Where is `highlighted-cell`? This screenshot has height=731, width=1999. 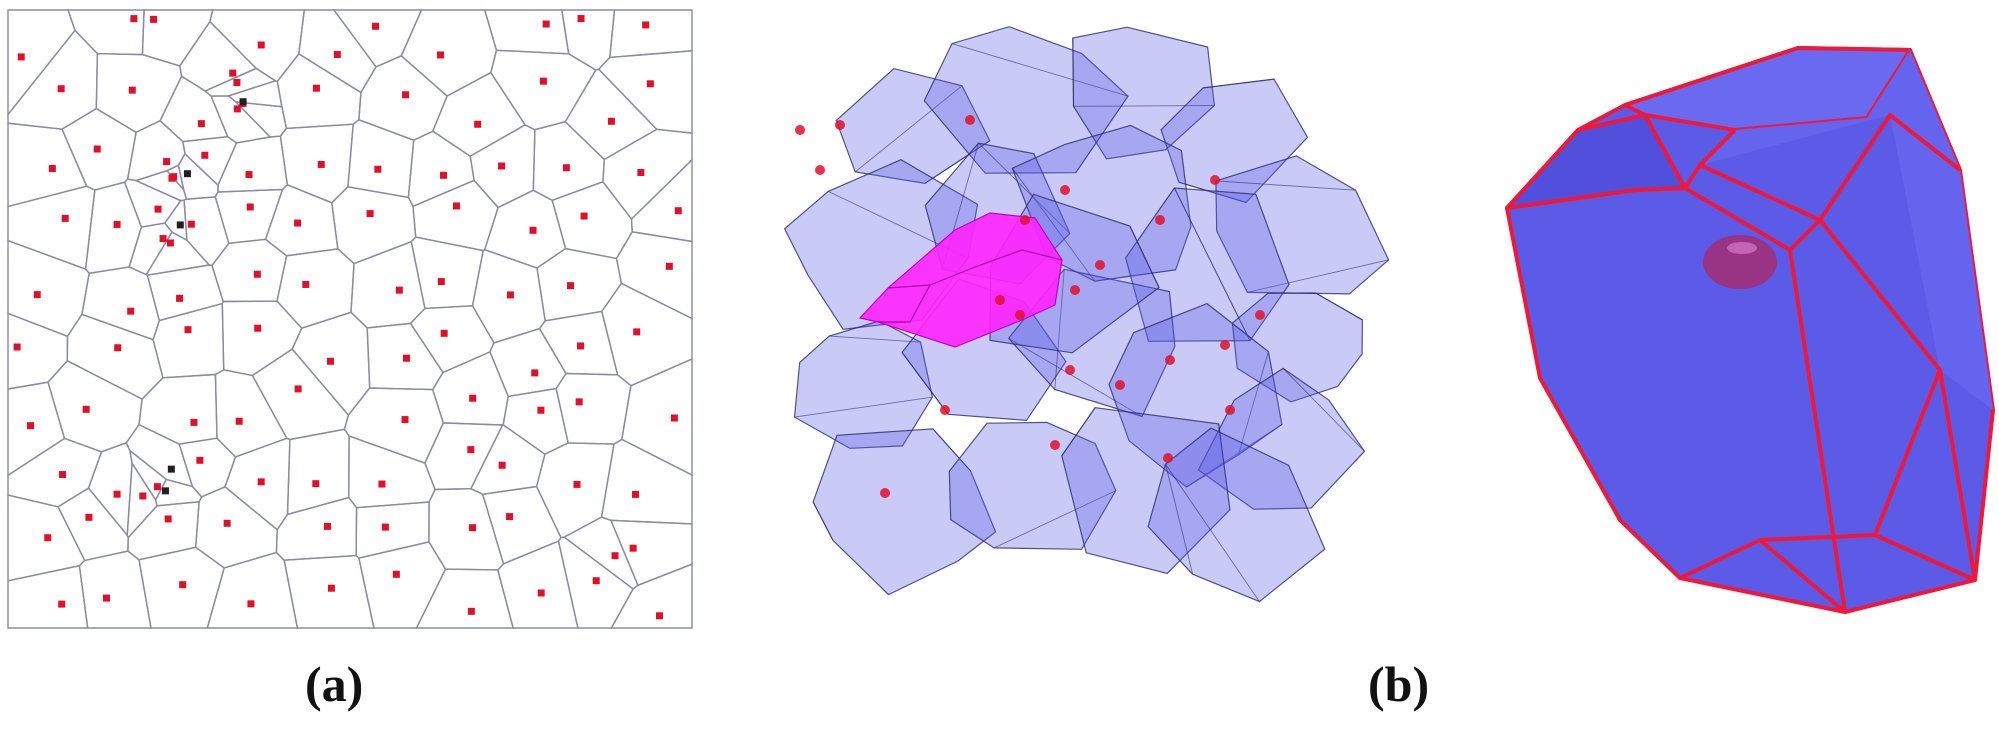 highlighted-cell is located at coordinates (960, 280).